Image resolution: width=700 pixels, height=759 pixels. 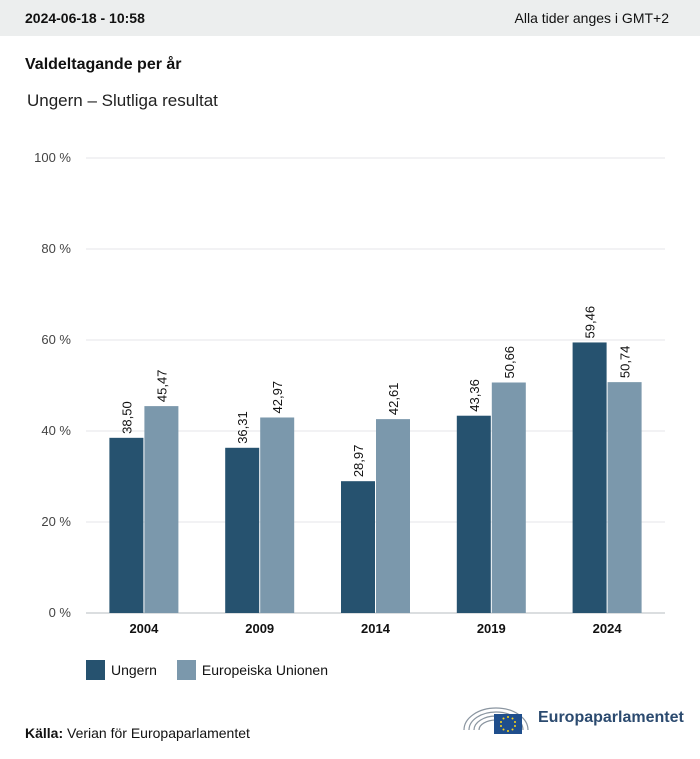 What do you see at coordinates (56, 521) in the screenshot?
I see `y-tick-label: 20 %` at bounding box center [56, 521].